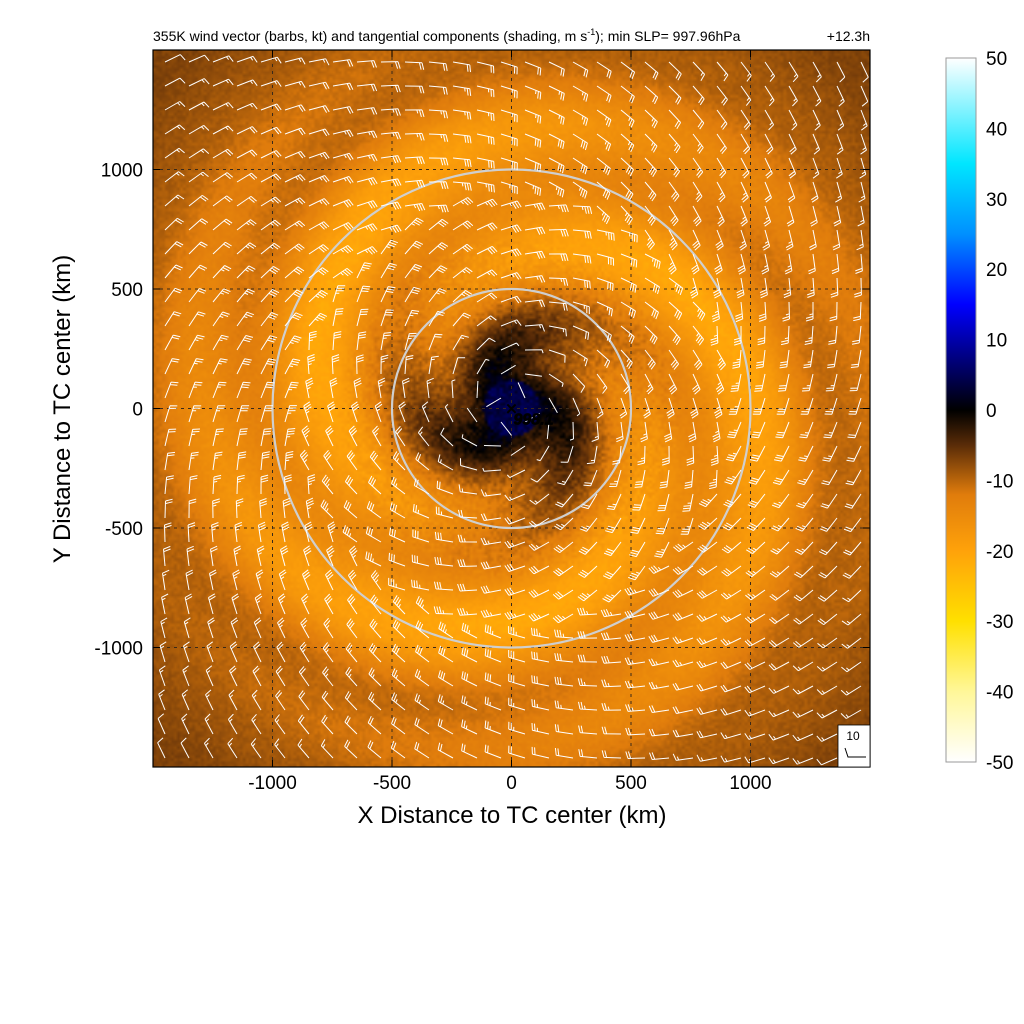 The width and height of the screenshot is (1024, 1024). I want to click on colorbar: 50 40 30 20 10 0 -10 -20 -30 -40 -50, so click(979, 411).